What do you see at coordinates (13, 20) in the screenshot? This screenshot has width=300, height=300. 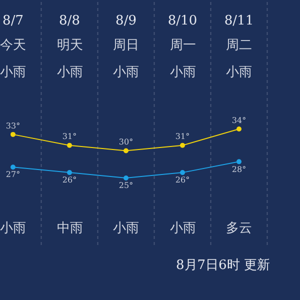 I see `x-tick-label: 8/7` at bounding box center [13, 20].